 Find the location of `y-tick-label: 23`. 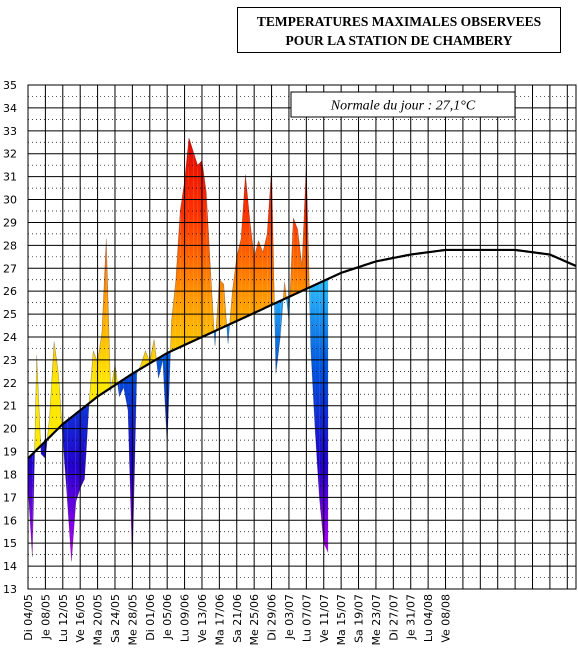

y-tick-label: 23 is located at coordinates (10, 360).